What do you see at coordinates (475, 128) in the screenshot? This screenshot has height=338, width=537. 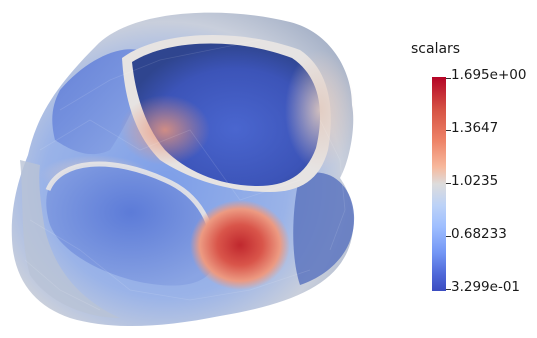 I see `scalar-tick-label: 1.3647` at bounding box center [475, 128].